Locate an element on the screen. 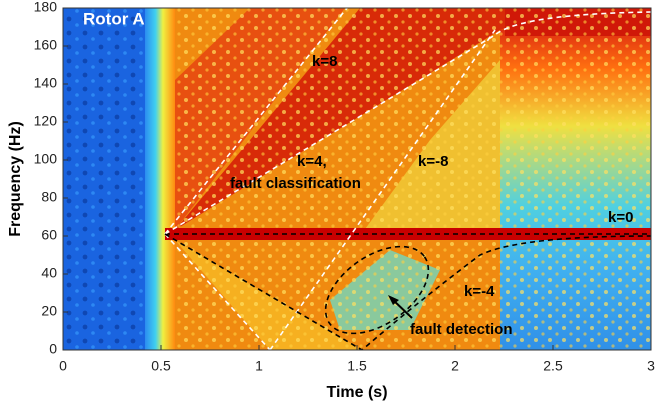  x-axis-label: Time (s) is located at coordinates (356, 392).